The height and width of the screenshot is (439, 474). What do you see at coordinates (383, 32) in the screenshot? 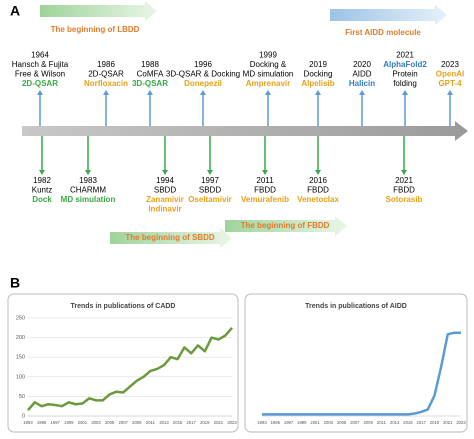
I see `banner: First AIDD molecule` at bounding box center [383, 32].